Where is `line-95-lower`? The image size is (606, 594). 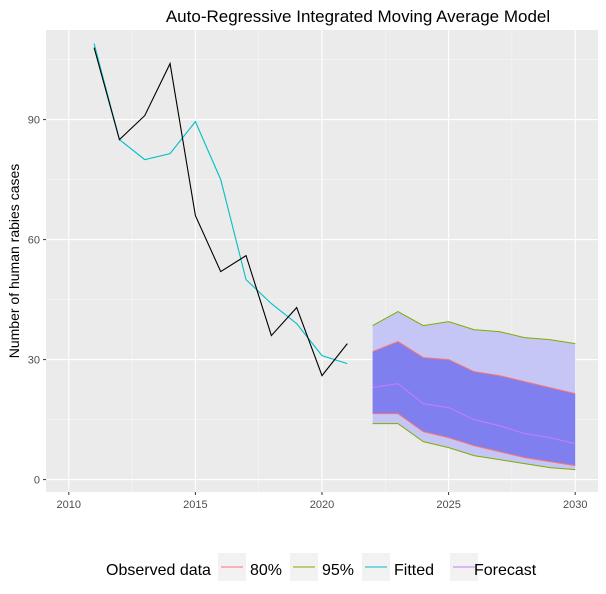 line-95-lower is located at coordinates (474, 447).